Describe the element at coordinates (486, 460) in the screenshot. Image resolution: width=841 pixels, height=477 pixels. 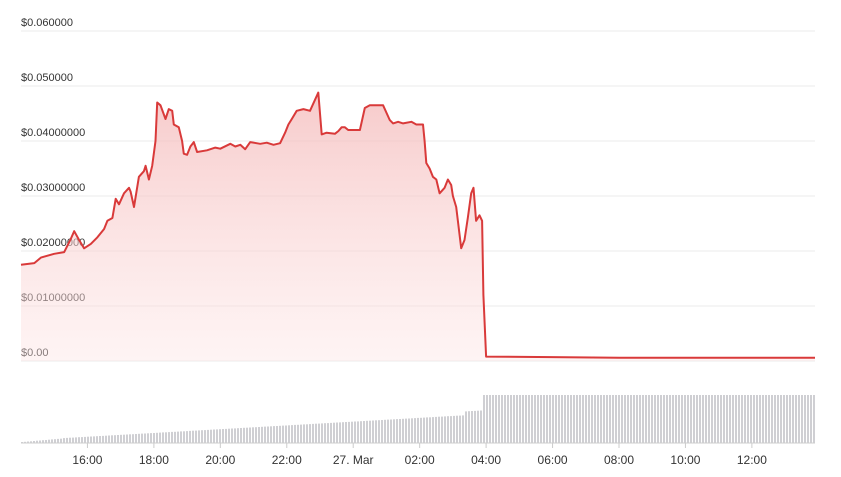
I see `x-tick-label: 04:00` at that location.